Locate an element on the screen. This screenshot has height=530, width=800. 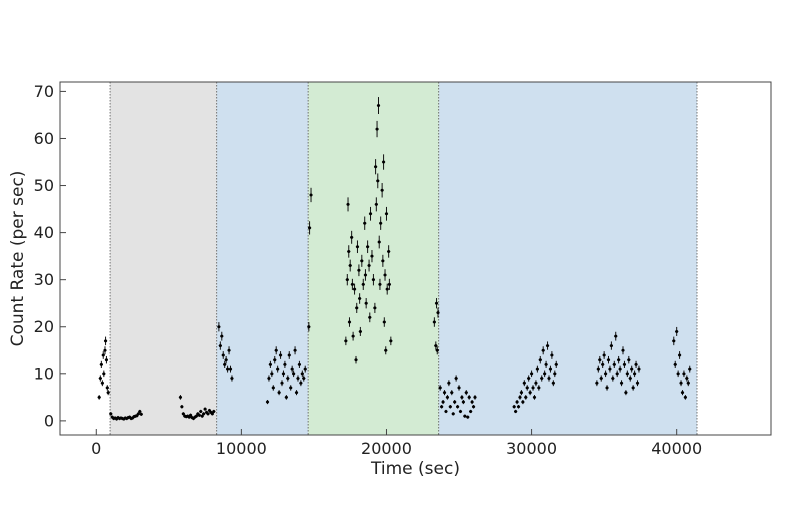
x-tick-label: 40000 is located at coordinates (676, 448).